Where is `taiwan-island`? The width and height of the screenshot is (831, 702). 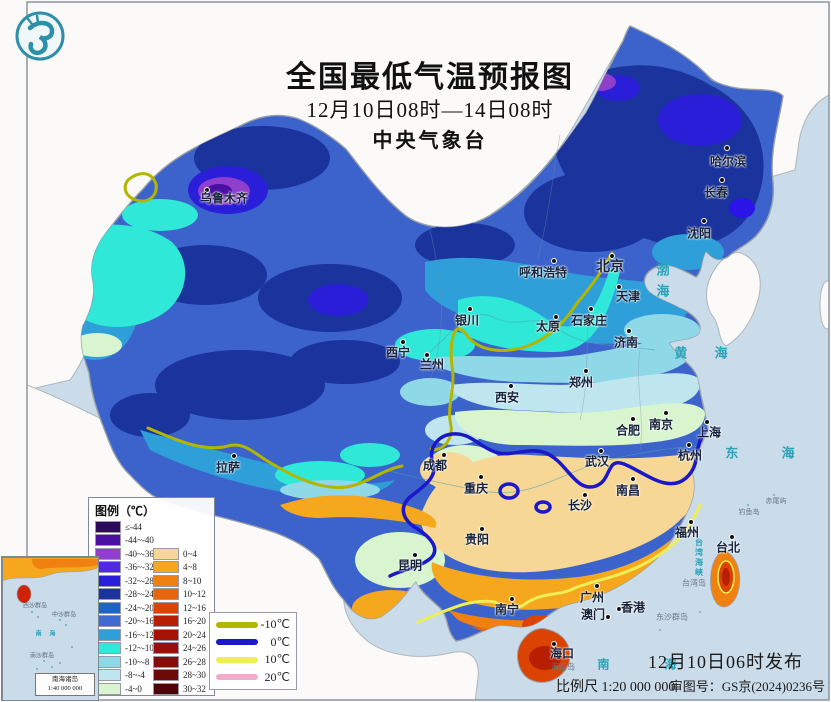
taiwan-island is located at coordinates (725, 578).